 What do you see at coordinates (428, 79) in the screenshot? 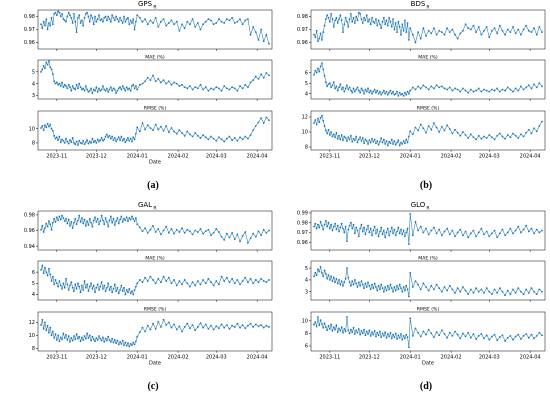
I see `axes-frame` at bounding box center [428, 79].